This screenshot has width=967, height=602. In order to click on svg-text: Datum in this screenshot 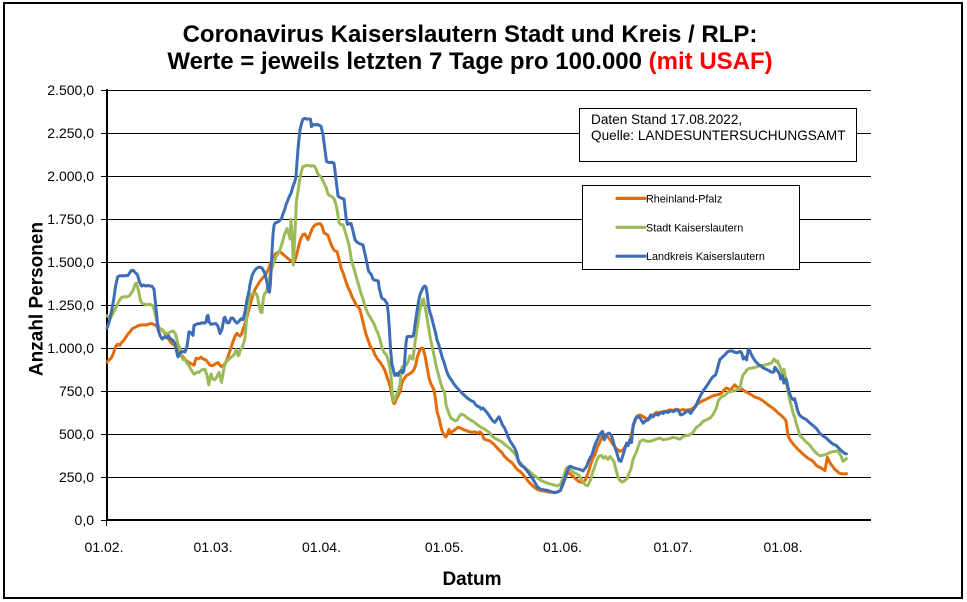, I will do `click(471, 579)`.